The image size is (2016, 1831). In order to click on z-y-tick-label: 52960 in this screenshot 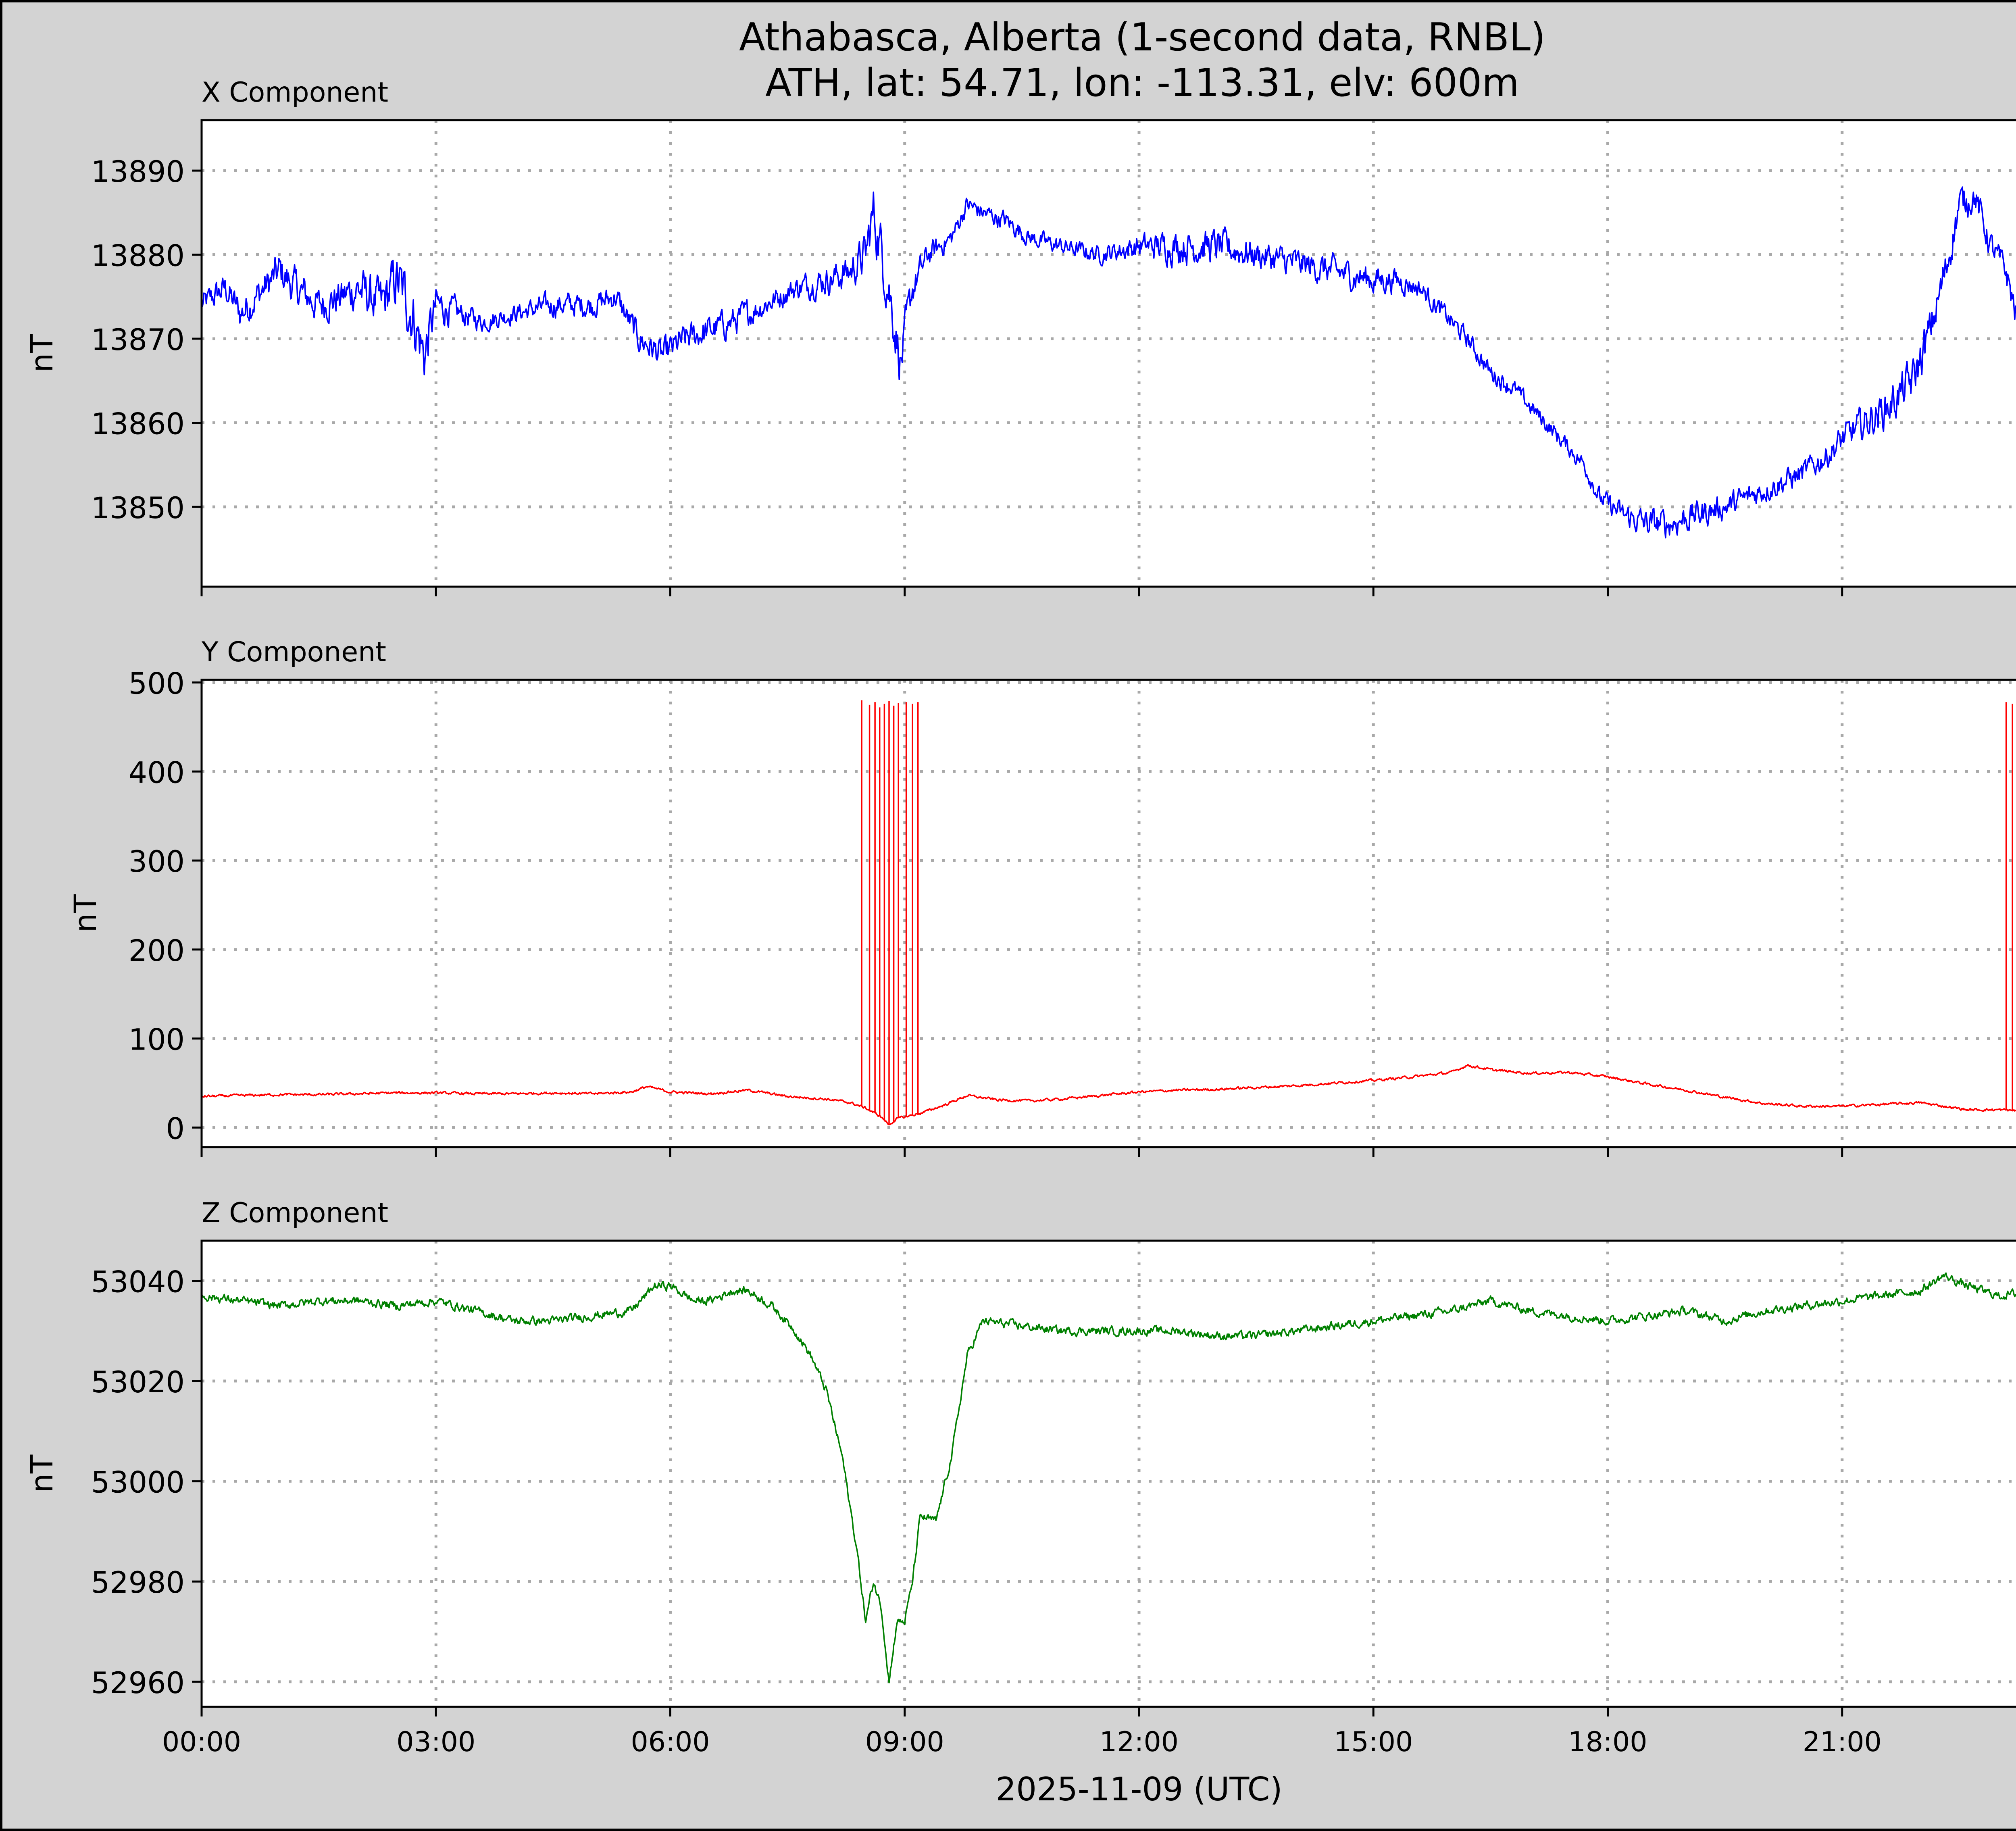, I will do `click(138, 1683)`.